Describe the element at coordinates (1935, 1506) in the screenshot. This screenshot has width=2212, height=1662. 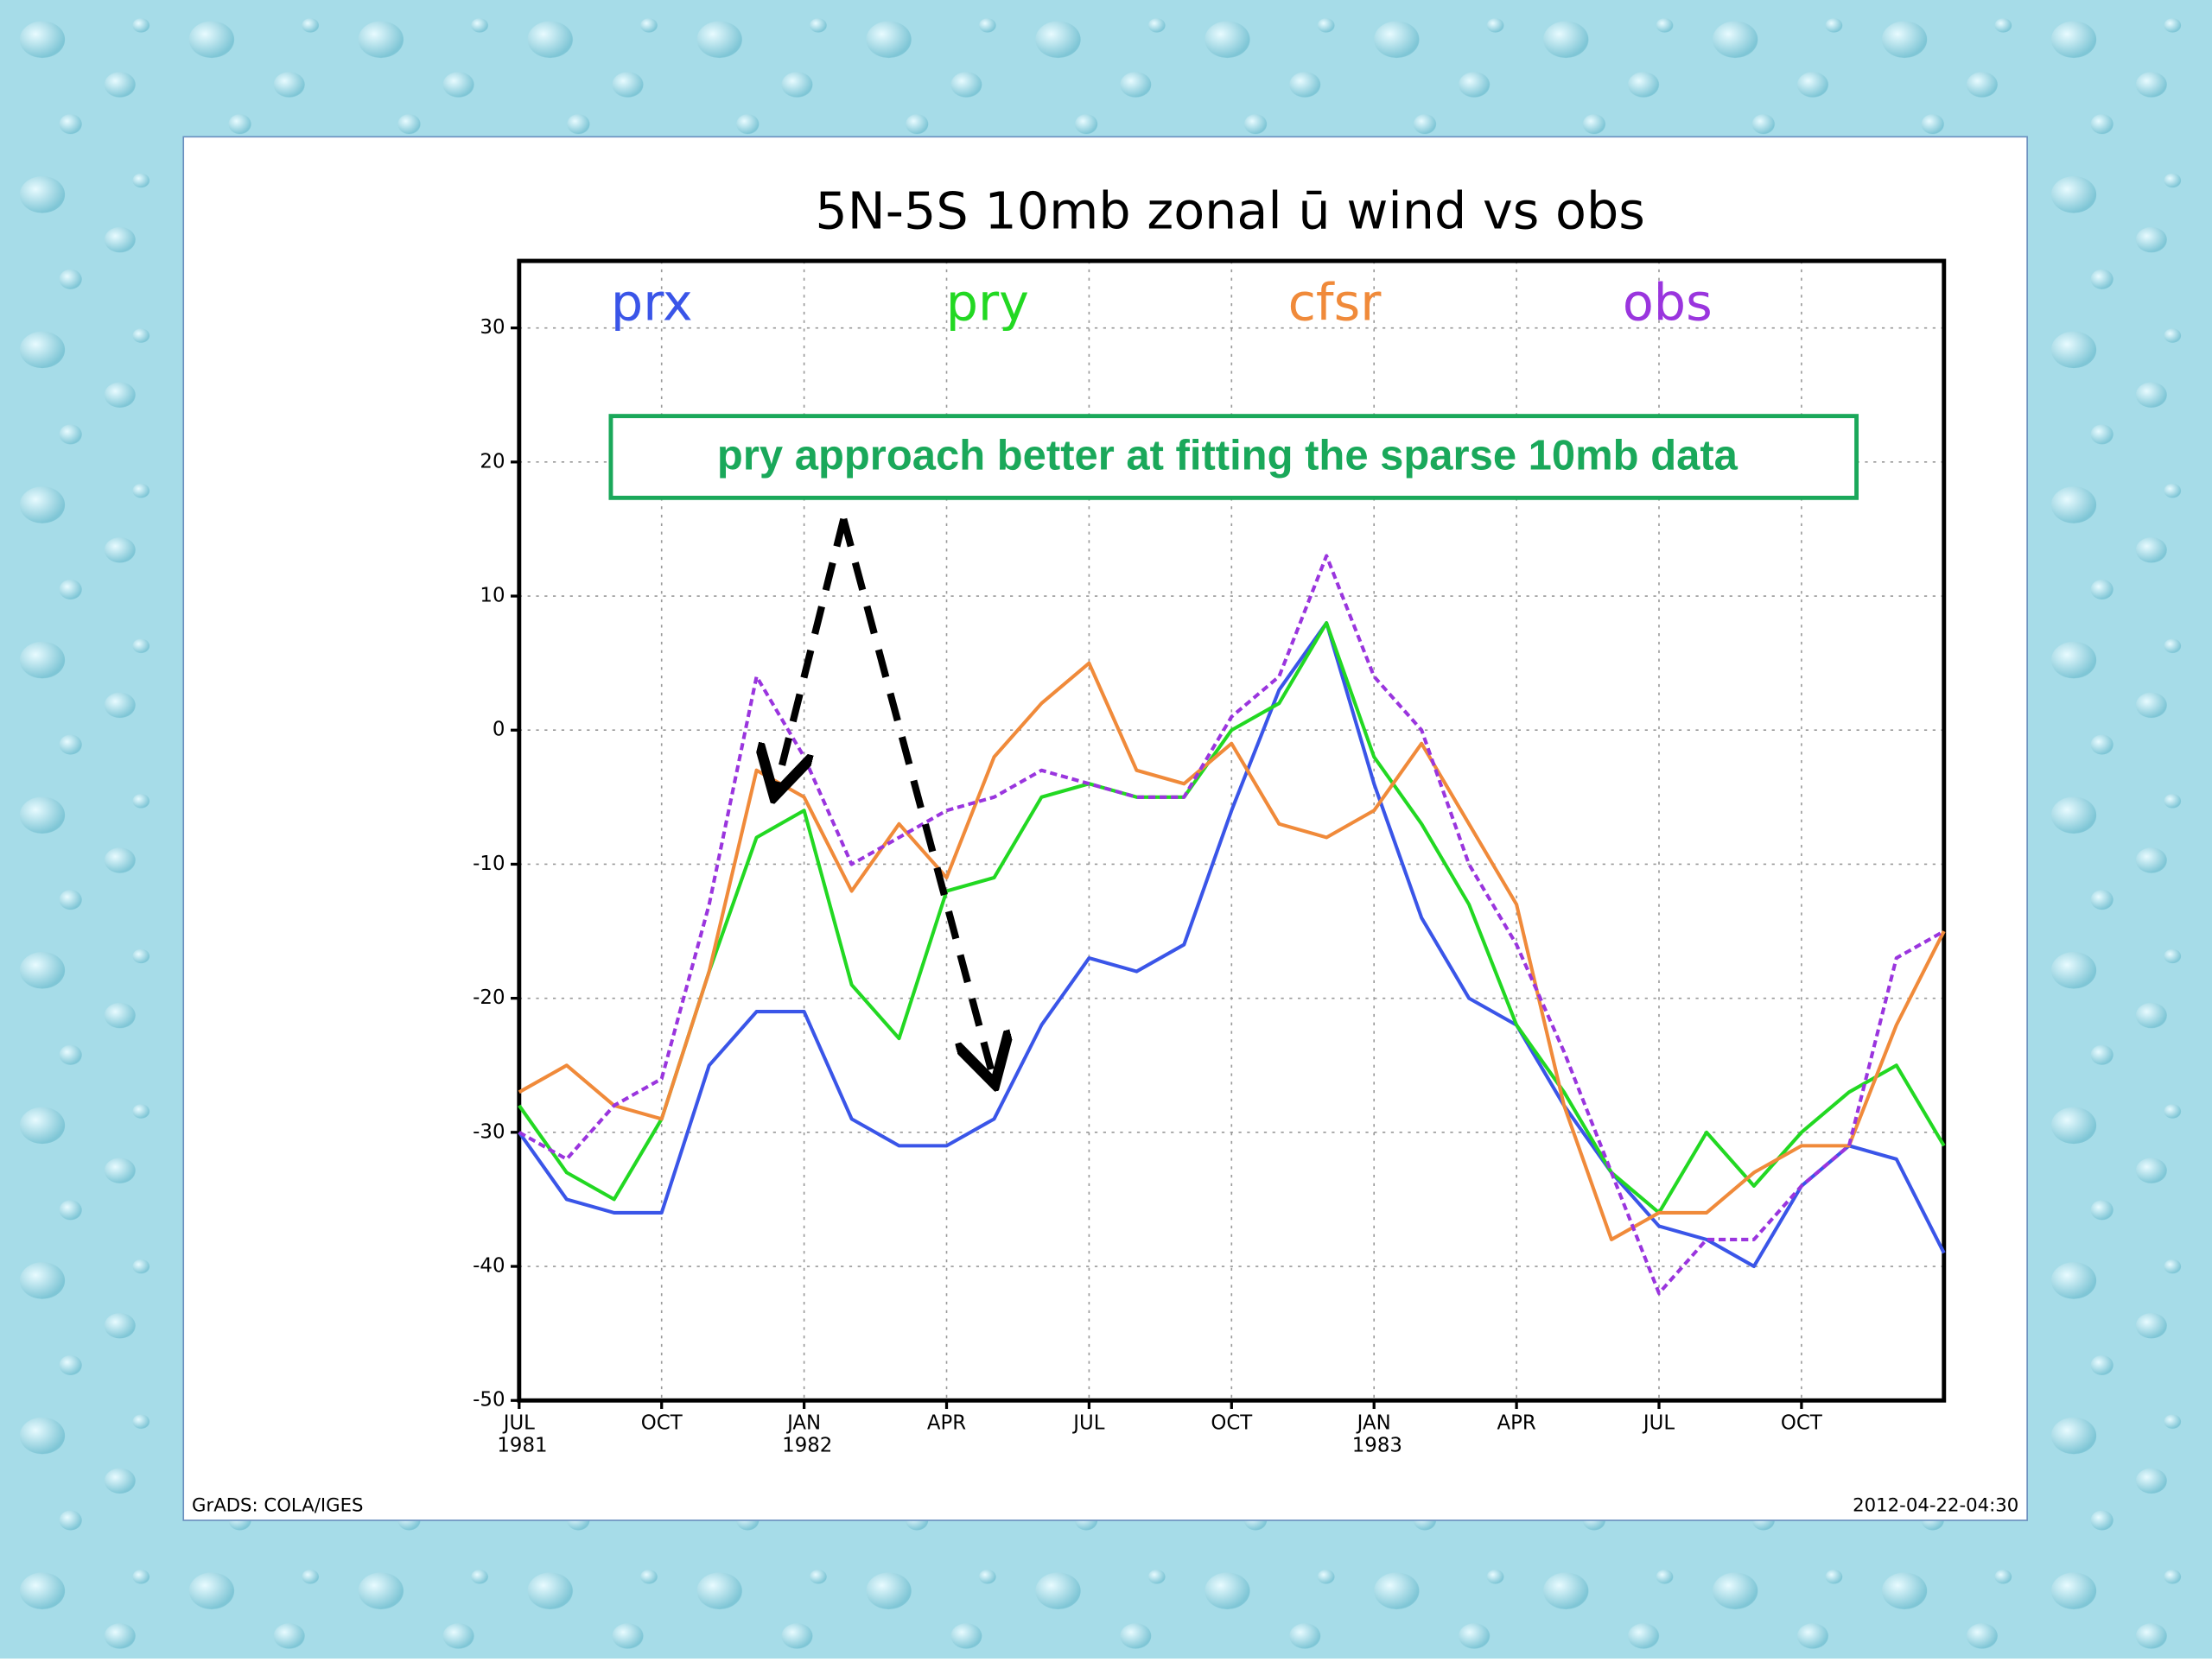
I see `footer-right: 2012-04-22-04:30` at that location.